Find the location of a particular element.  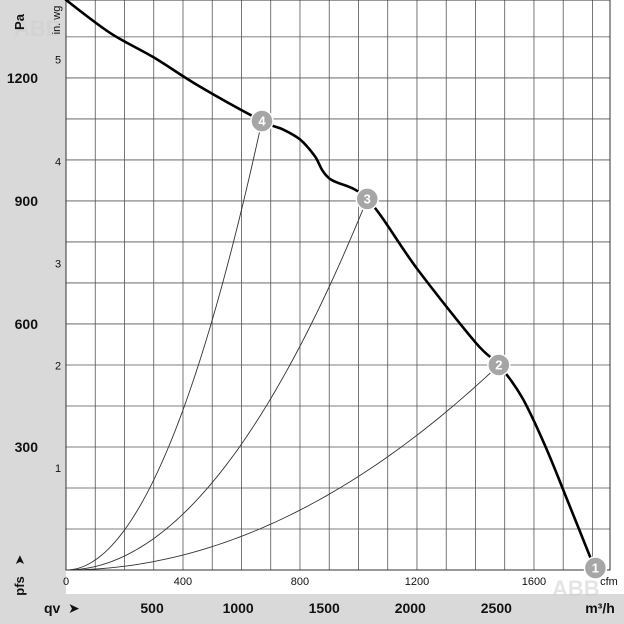

x-ticks-cfm: 0 400 800 1200 1600 is located at coordinates (304, 582).